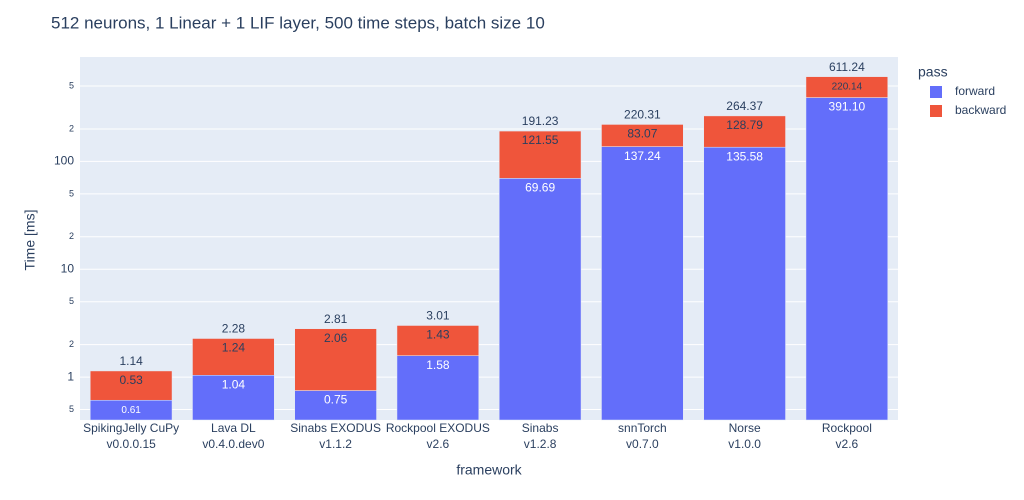 This screenshot has width=1024, height=500. I want to click on bar-label: 2.06, so click(336, 338).